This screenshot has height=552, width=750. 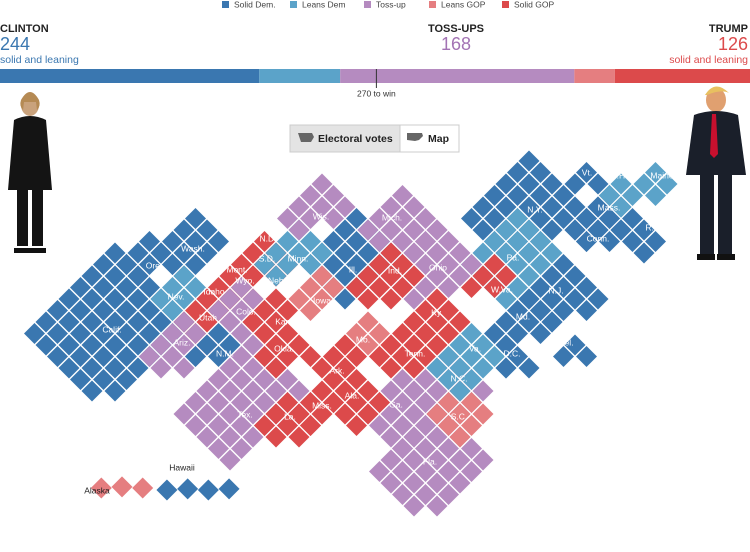 I want to click on toggle-button, so click(x=429, y=138).